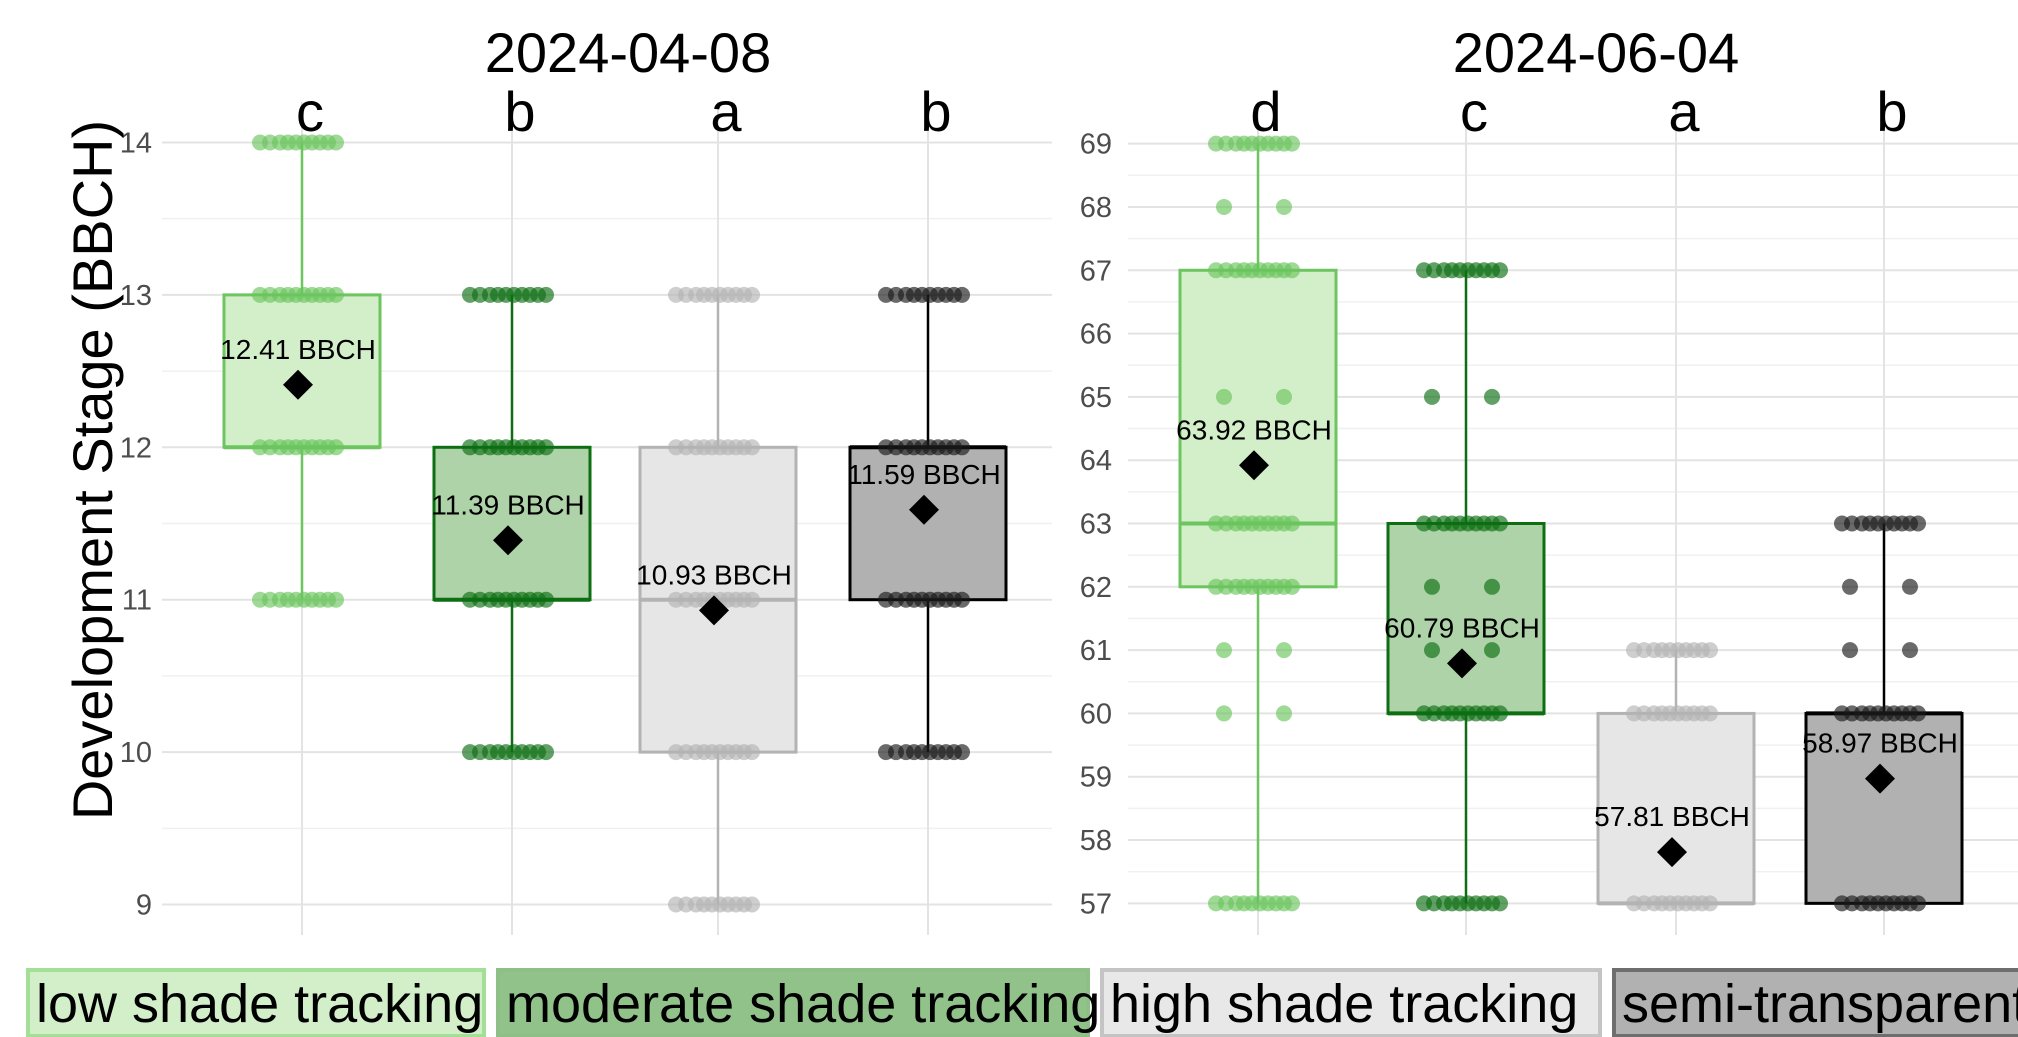 The height and width of the screenshot is (1037, 2018). I want to click on legend-label: moderate shade tracking, so click(803, 1004).